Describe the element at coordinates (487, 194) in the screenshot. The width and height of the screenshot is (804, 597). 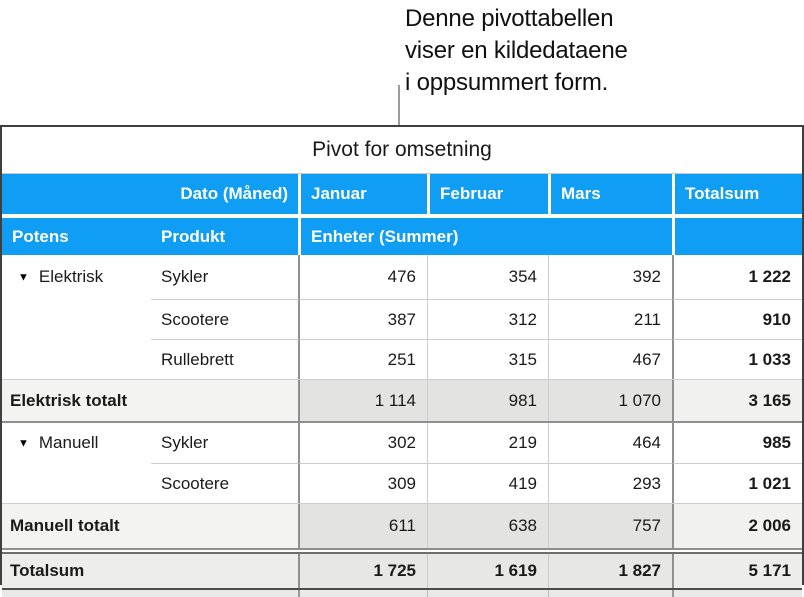
I see `header-cell-februar: Februar` at that location.